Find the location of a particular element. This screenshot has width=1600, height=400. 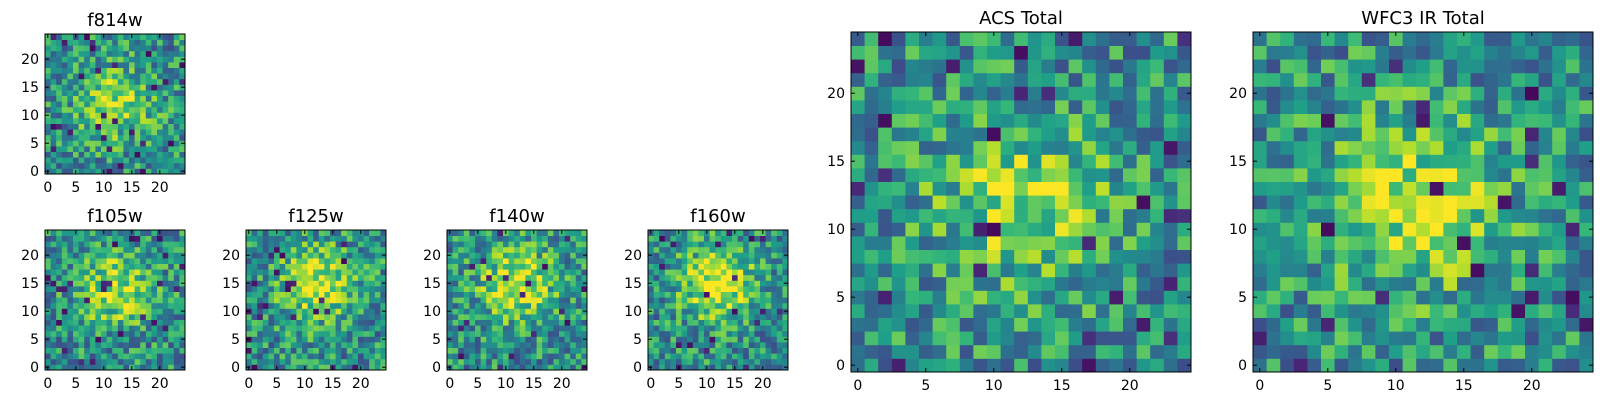

y-tick-label: 10 is located at coordinates (231, 312).